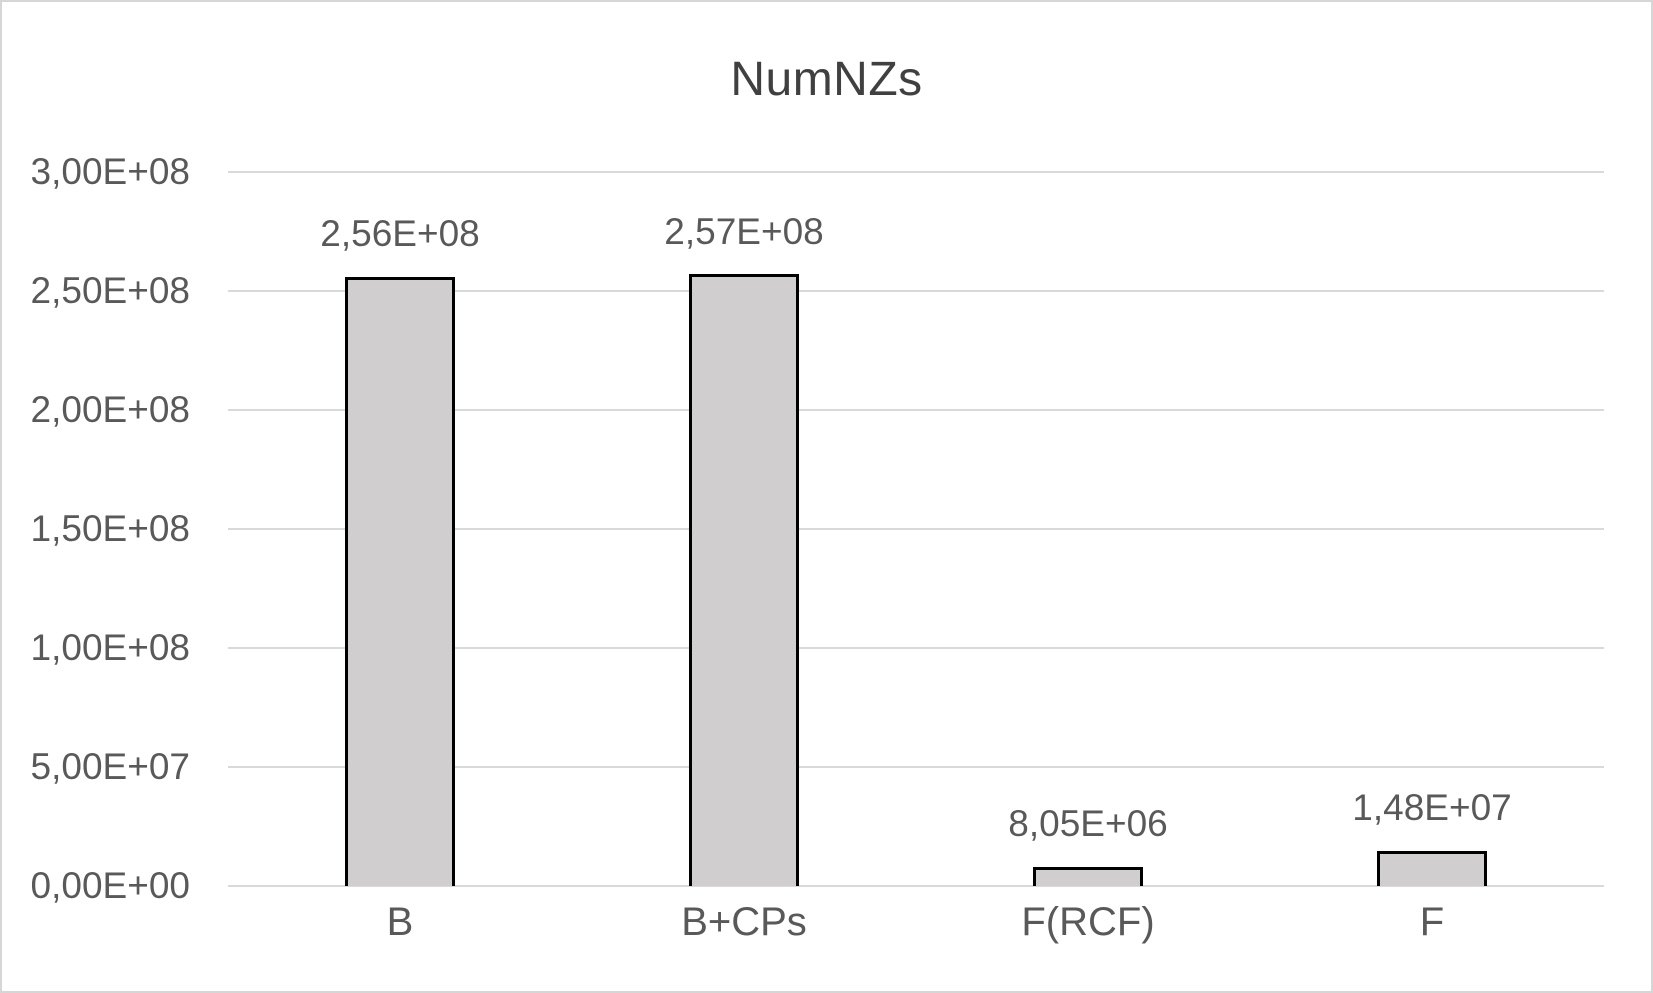 This screenshot has width=1653, height=993. I want to click on bar-B+CPs, so click(744, 580).